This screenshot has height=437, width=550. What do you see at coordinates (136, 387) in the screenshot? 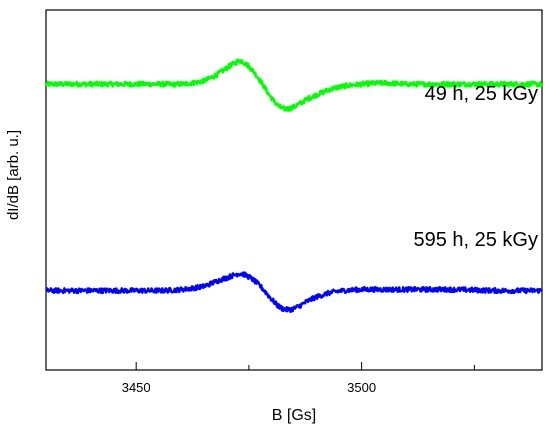
I see `x-tick-label: 3450` at bounding box center [136, 387].